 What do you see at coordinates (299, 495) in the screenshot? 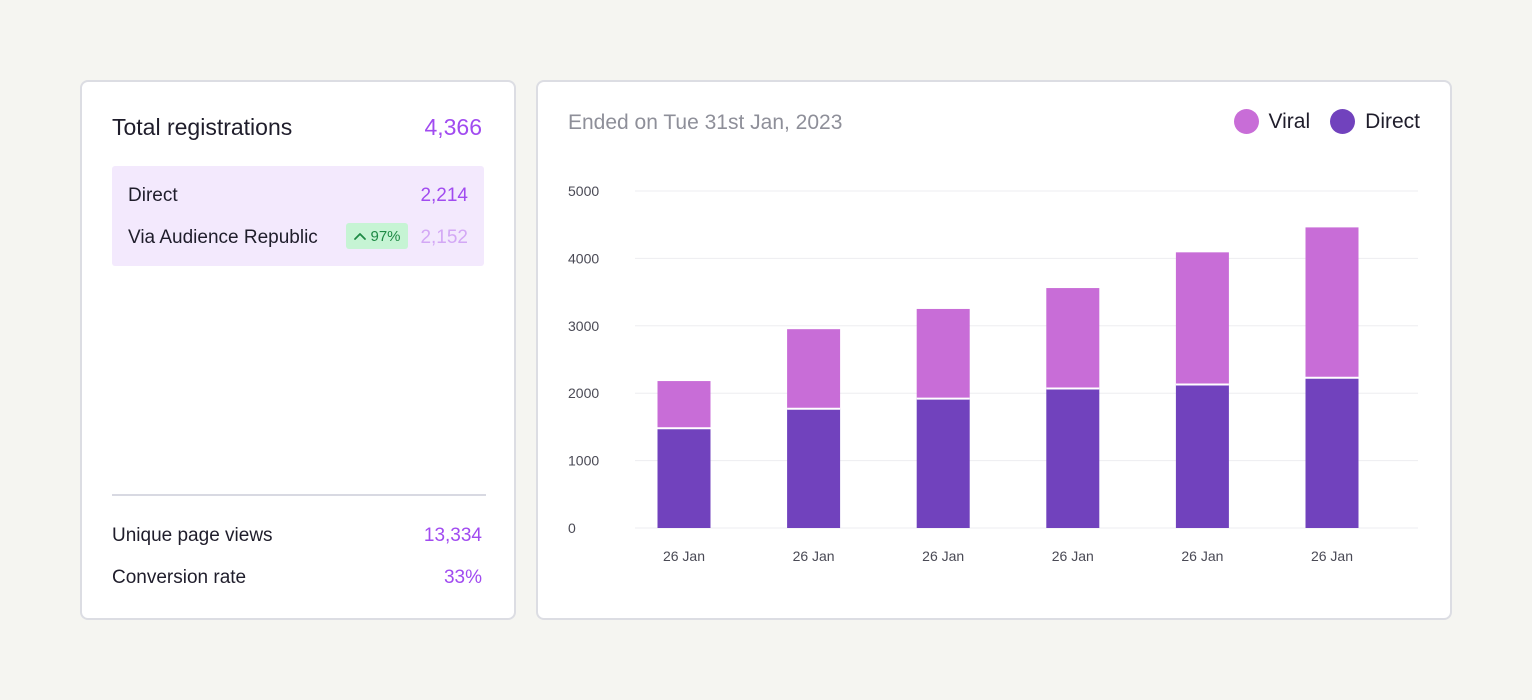
I see `divider` at bounding box center [299, 495].